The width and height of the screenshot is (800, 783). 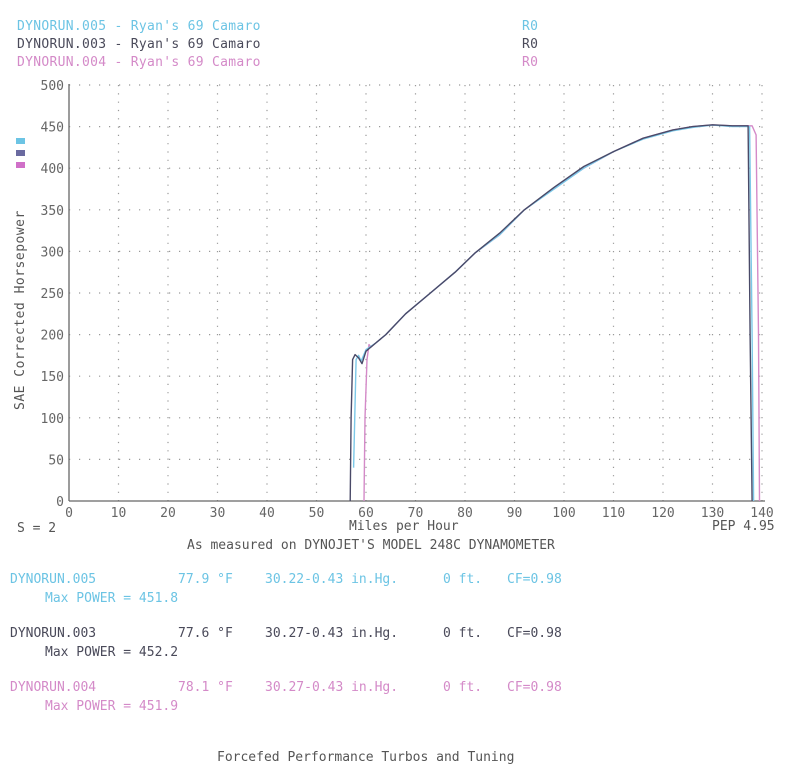 What do you see at coordinates (205, 687) in the screenshot?
I see `run-info-004-temp: 78.1 °F` at bounding box center [205, 687].